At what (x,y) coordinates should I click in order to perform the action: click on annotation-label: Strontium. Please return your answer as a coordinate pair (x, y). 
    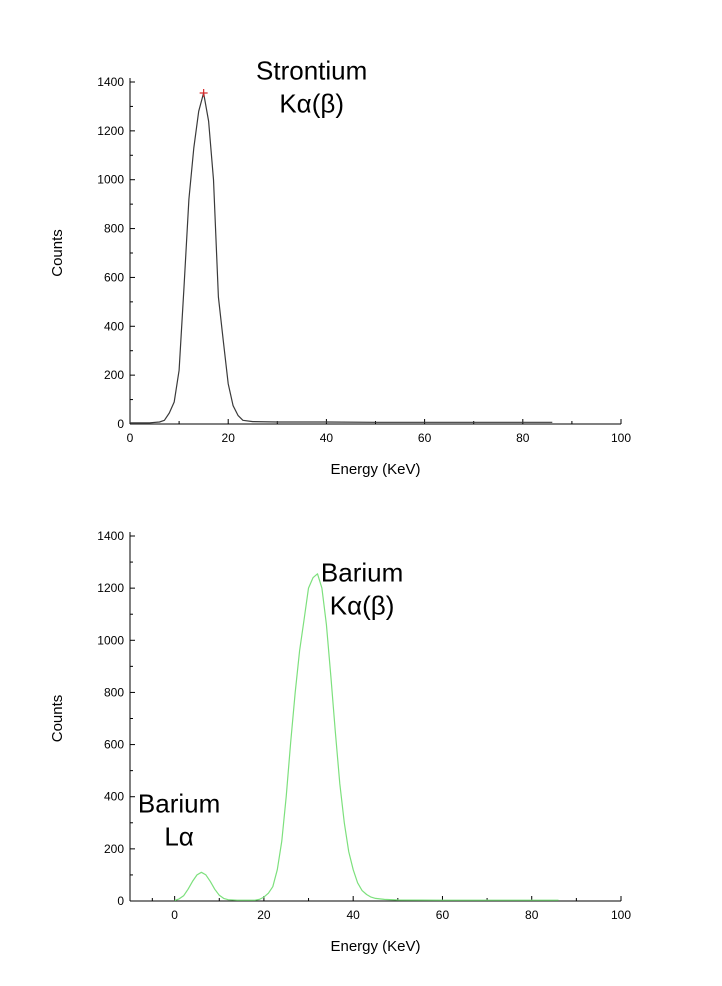
    Looking at the image, I should click on (311, 71).